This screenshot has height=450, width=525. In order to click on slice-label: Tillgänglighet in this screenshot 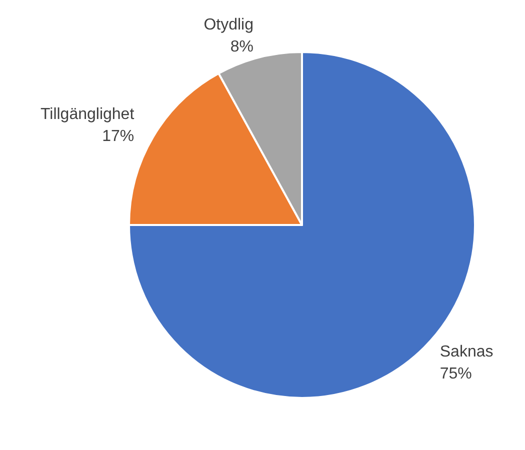, I will do `click(87, 115)`.